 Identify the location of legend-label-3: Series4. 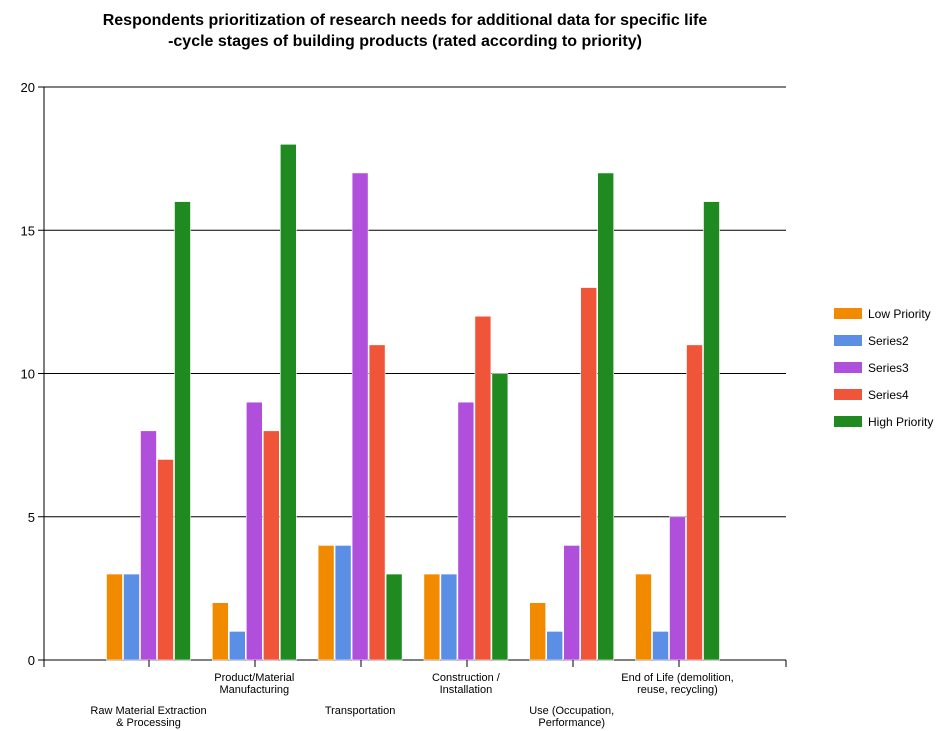
(888, 395).